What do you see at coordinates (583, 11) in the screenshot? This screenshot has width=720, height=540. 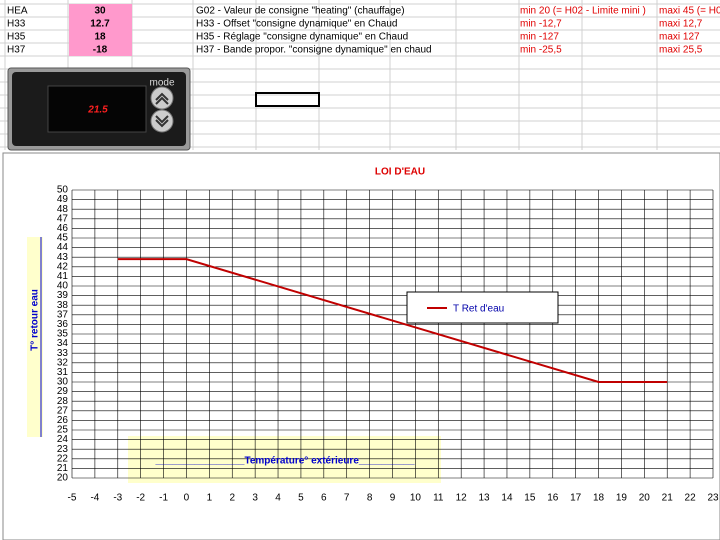 I see `param-min: min 20 (= H02 - Limite mini )` at bounding box center [583, 11].